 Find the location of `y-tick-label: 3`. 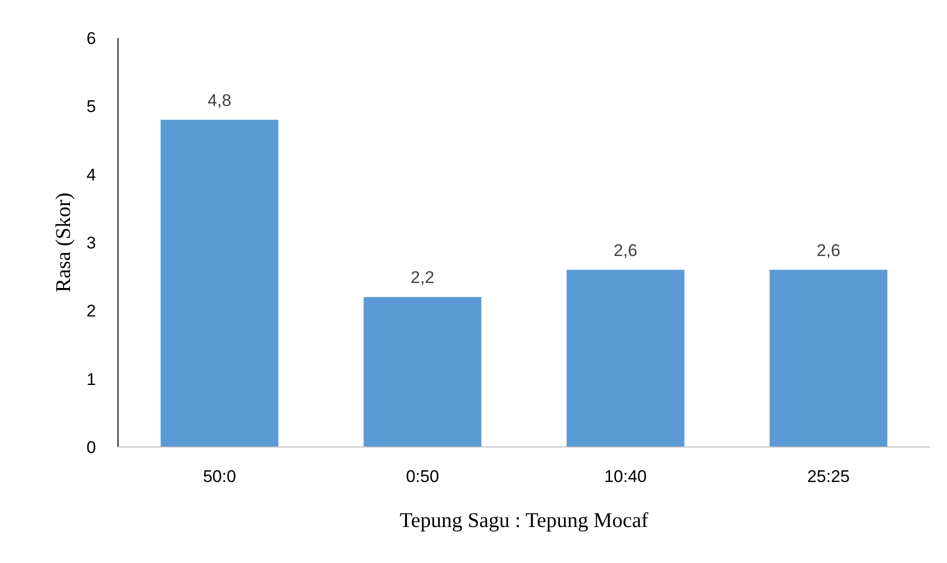

y-tick-label: 3 is located at coordinates (91, 242).